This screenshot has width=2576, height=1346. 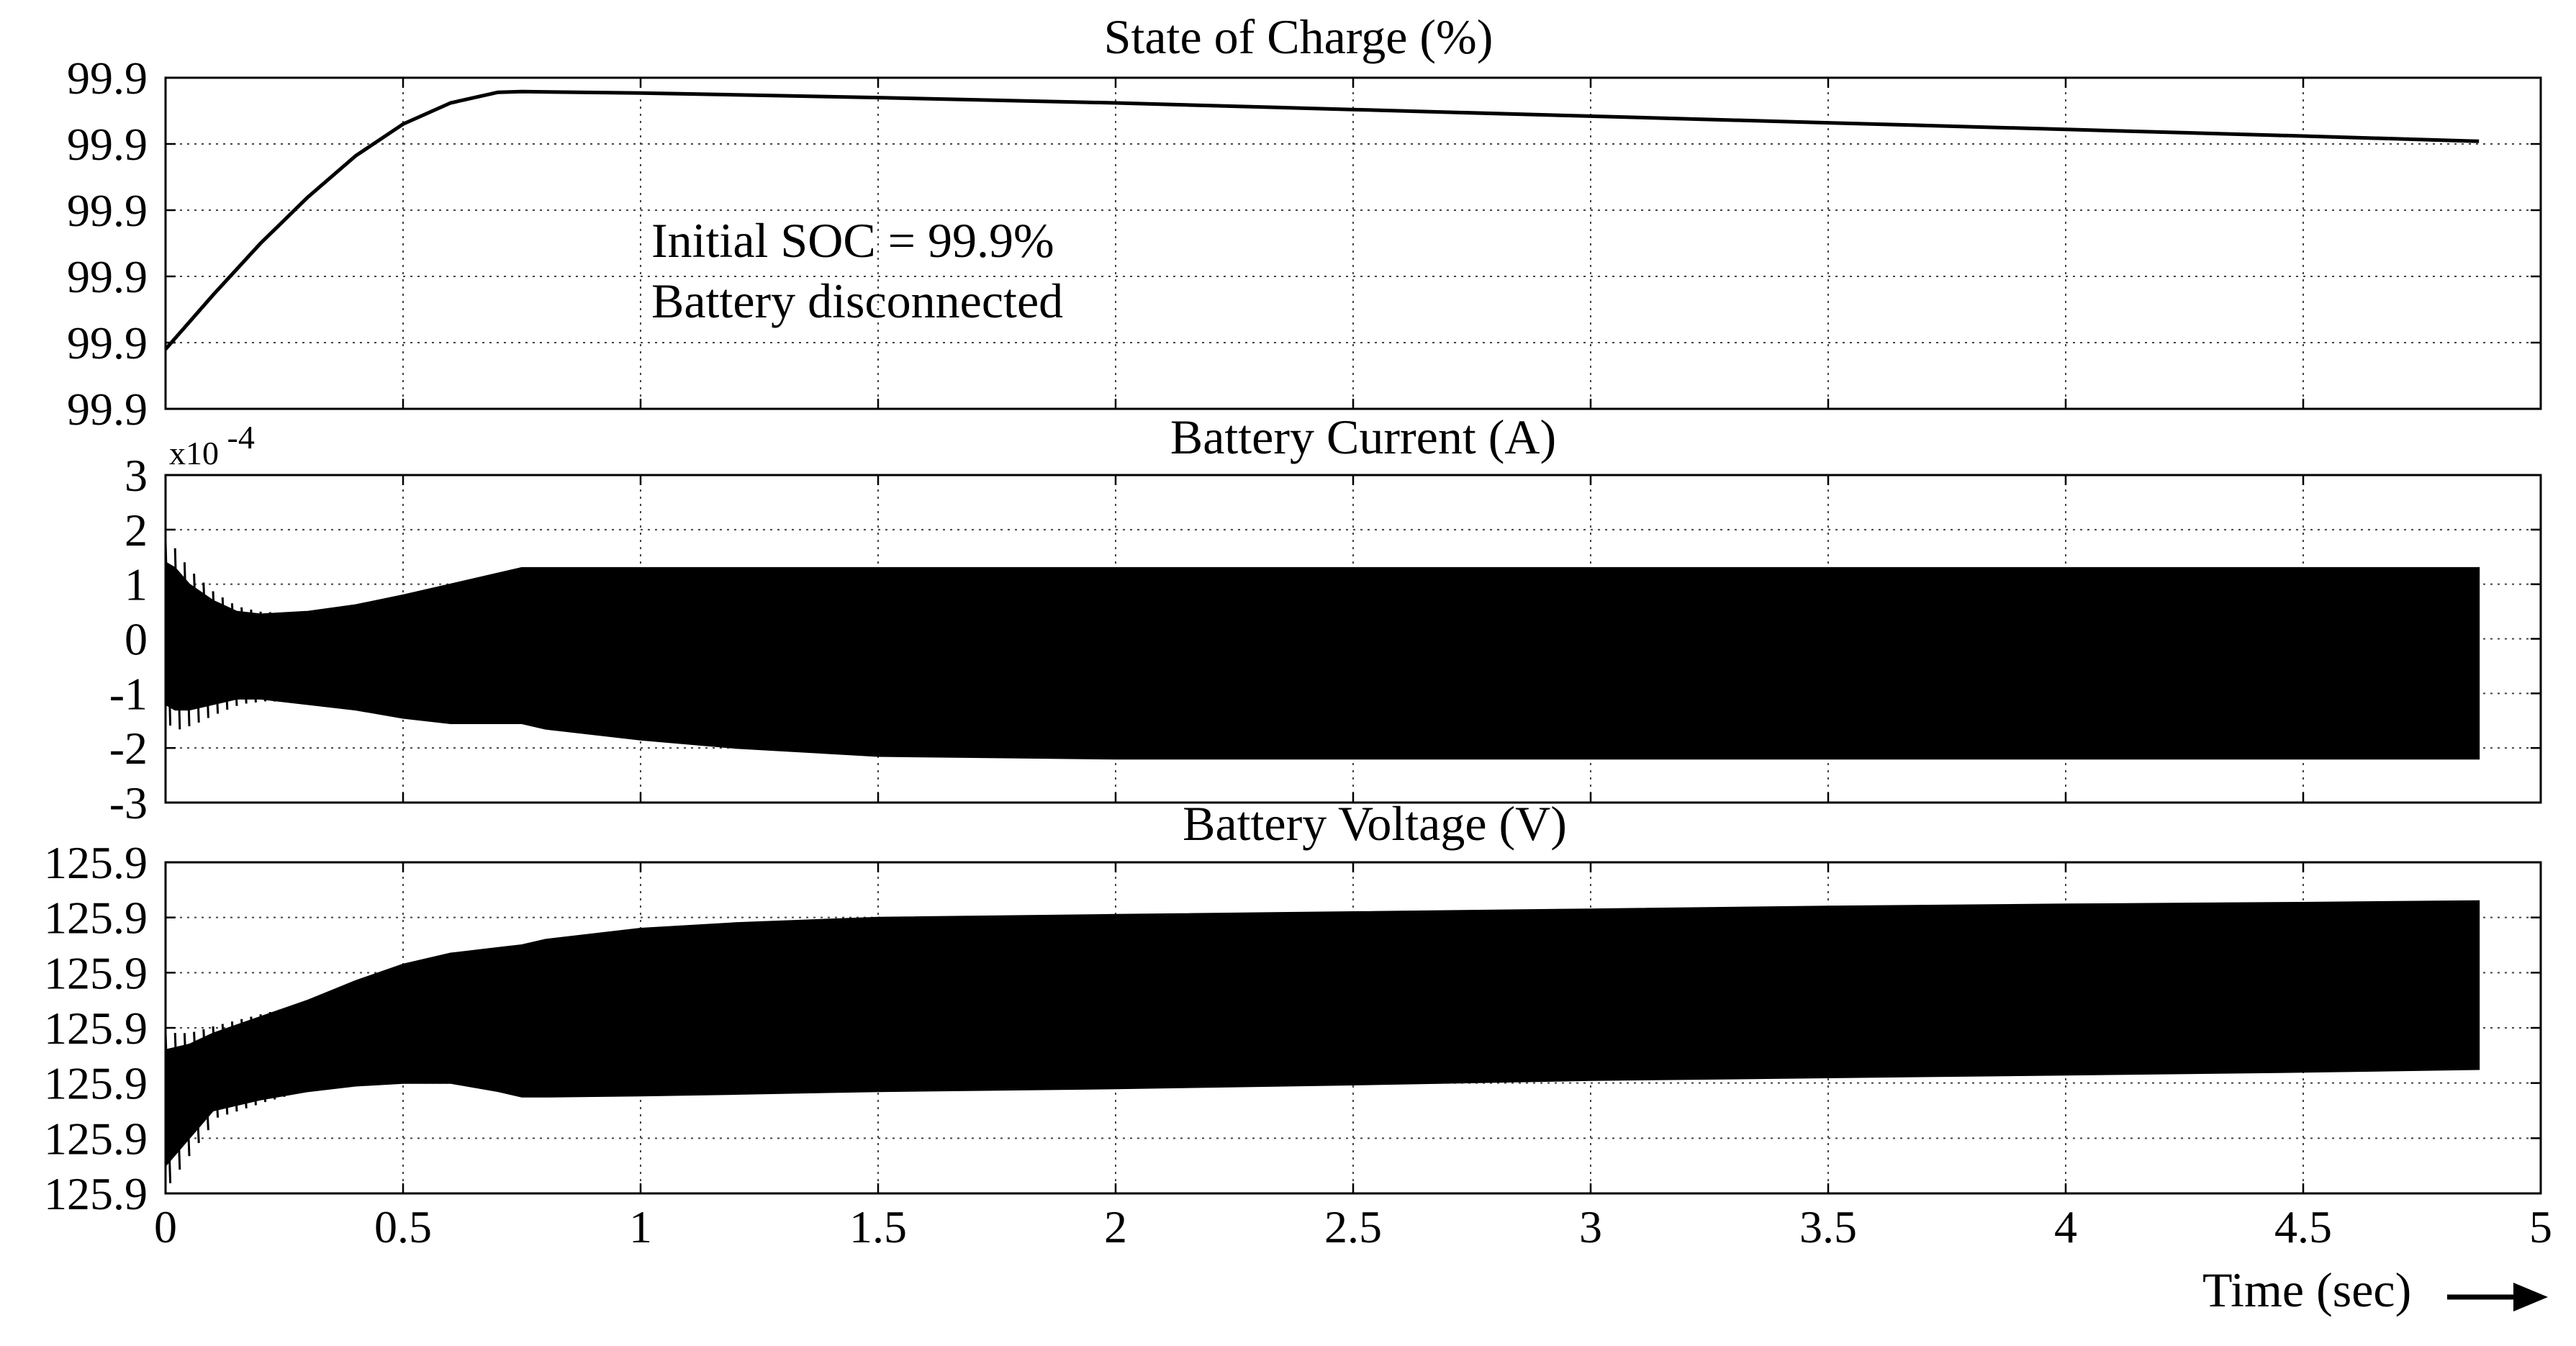 I want to click on x-tick-label: 2.5, so click(x=1353, y=1226).